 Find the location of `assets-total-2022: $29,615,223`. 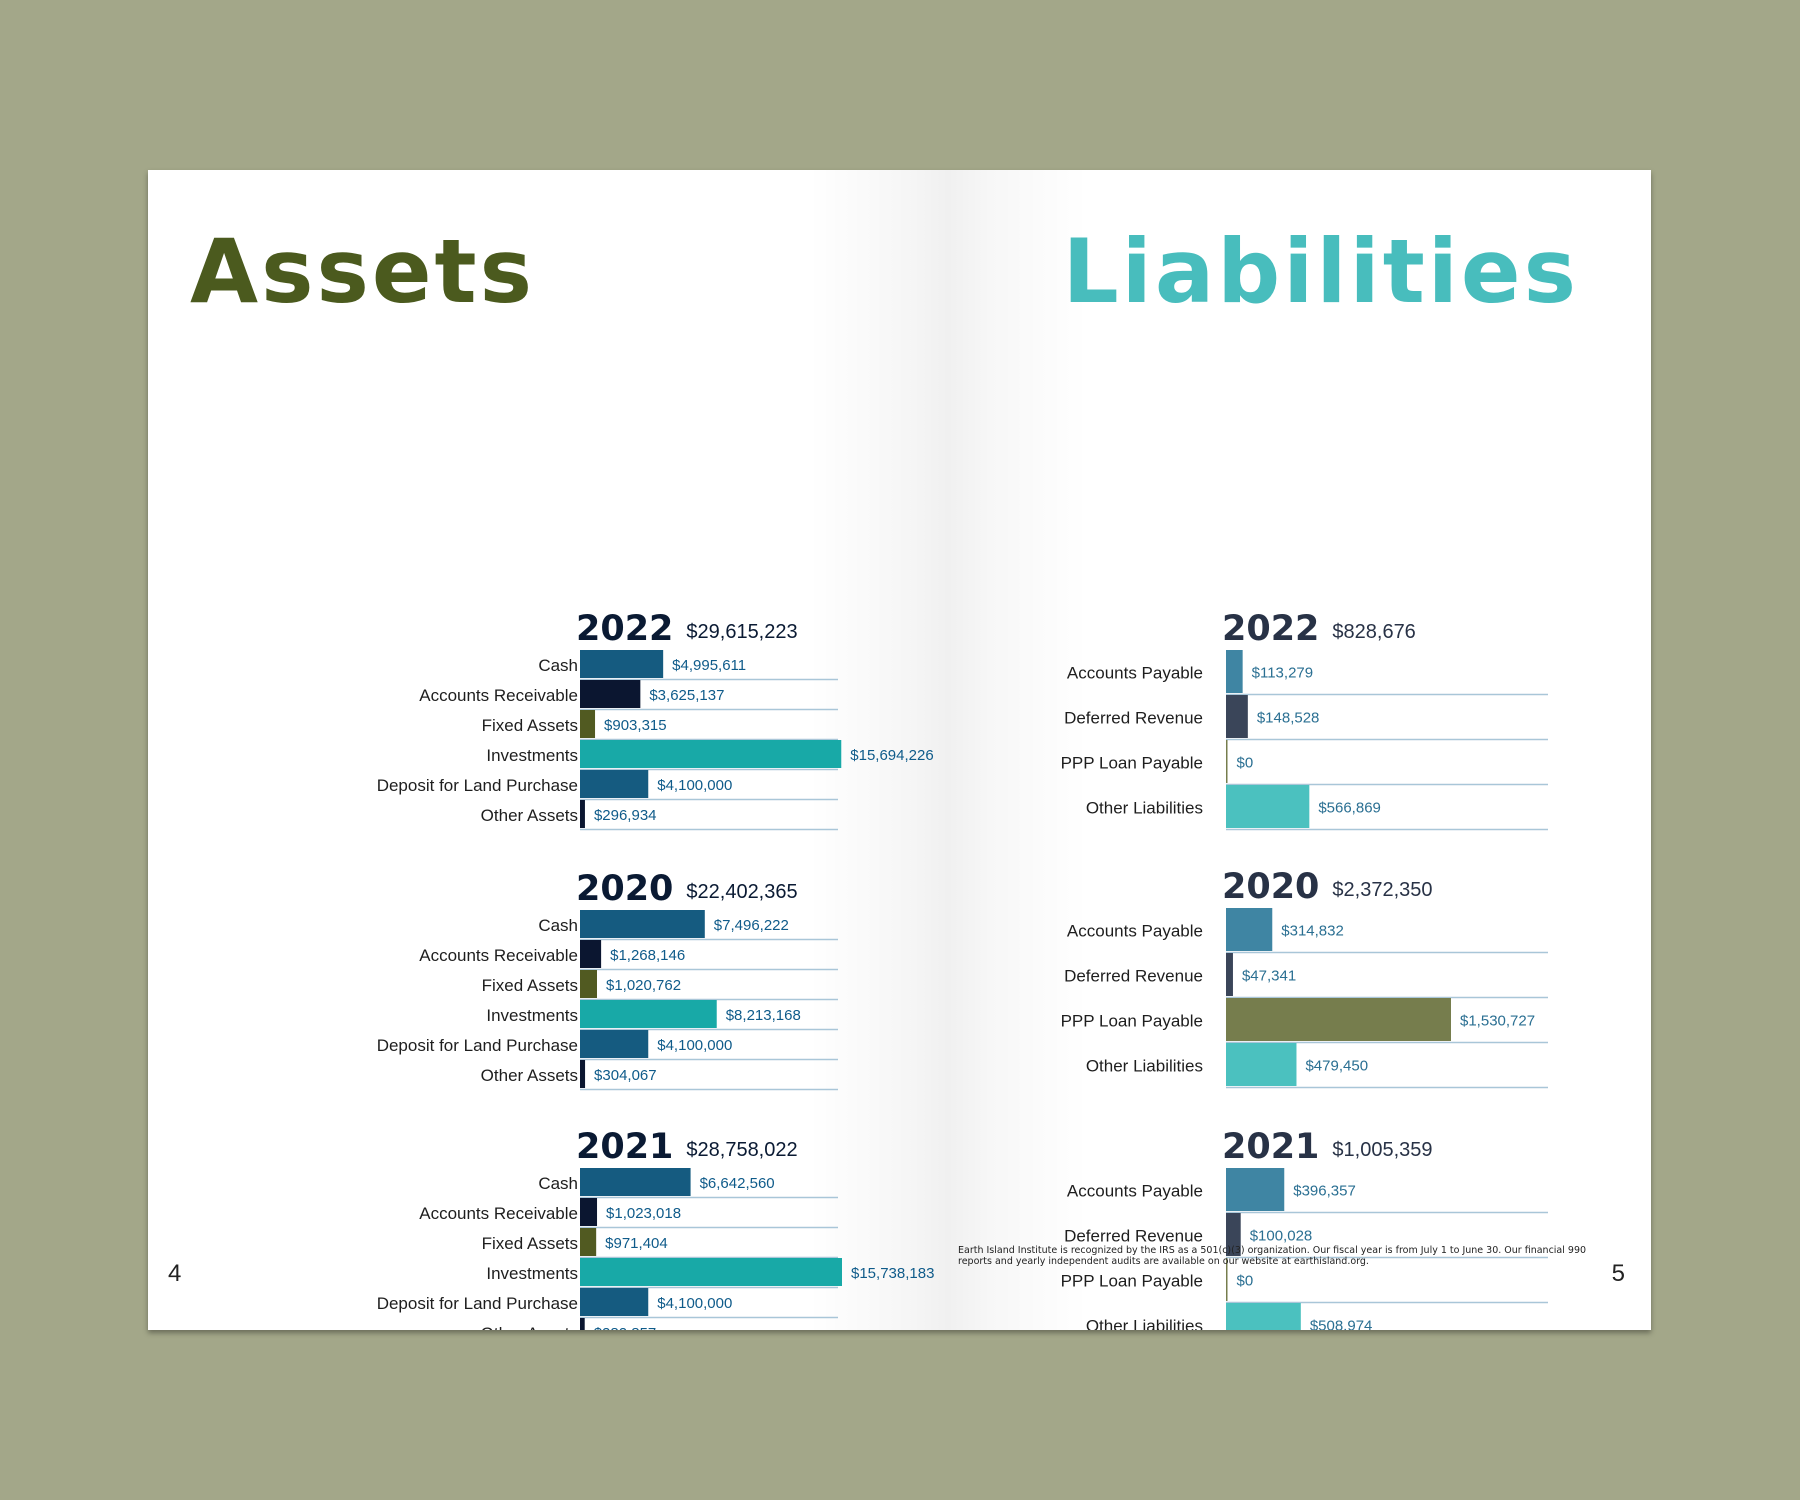

assets-total-2022: $29,615,223 is located at coordinates (741, 632).